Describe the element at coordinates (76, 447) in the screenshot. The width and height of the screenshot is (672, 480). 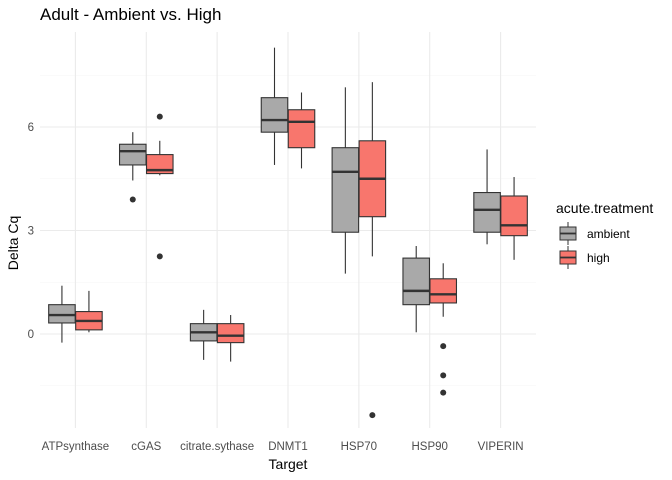
I see `x-tick-label: ATPsynthase` at that location.